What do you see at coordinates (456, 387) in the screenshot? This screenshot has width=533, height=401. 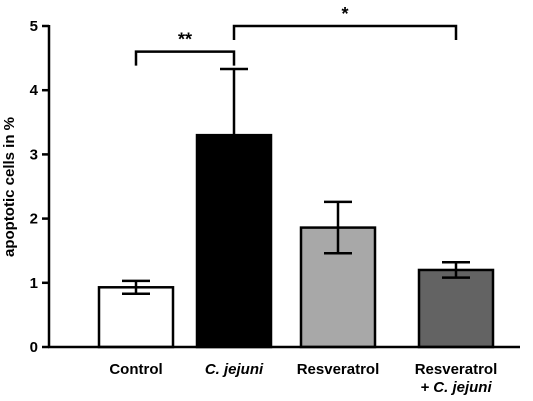 I see `x-tick-label-line2: + C. jejuni` at bounding box center [456, 387].